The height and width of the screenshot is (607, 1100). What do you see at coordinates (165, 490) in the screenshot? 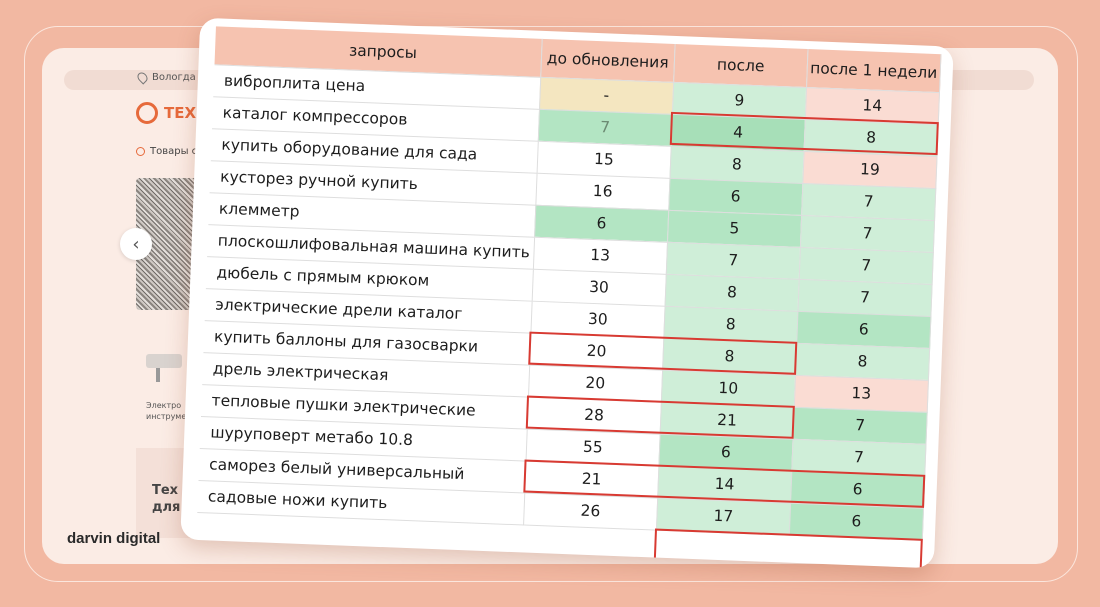
I see `banner-line: Тех` at bounding box center [165, 490].